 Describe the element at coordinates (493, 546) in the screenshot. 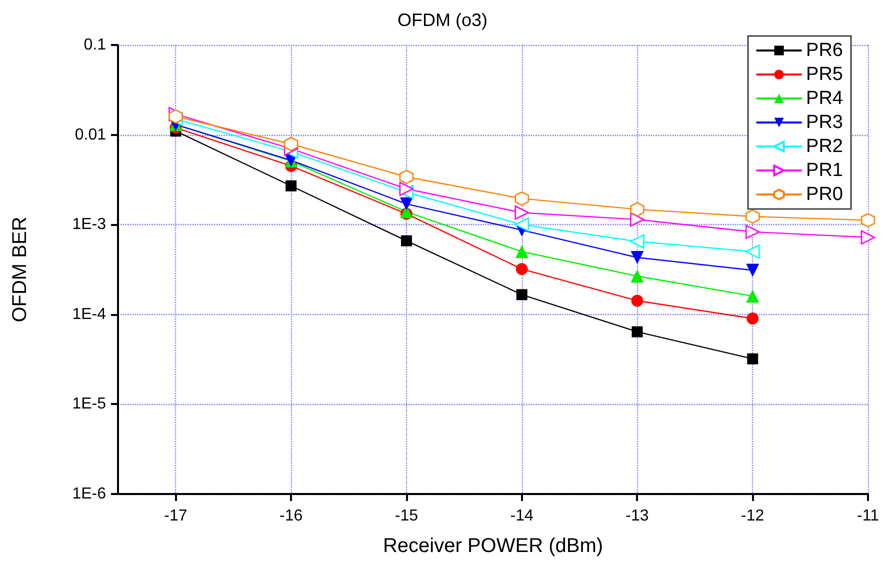

I see `x-axis-title: Receiver POWER (dBm)` at that location.